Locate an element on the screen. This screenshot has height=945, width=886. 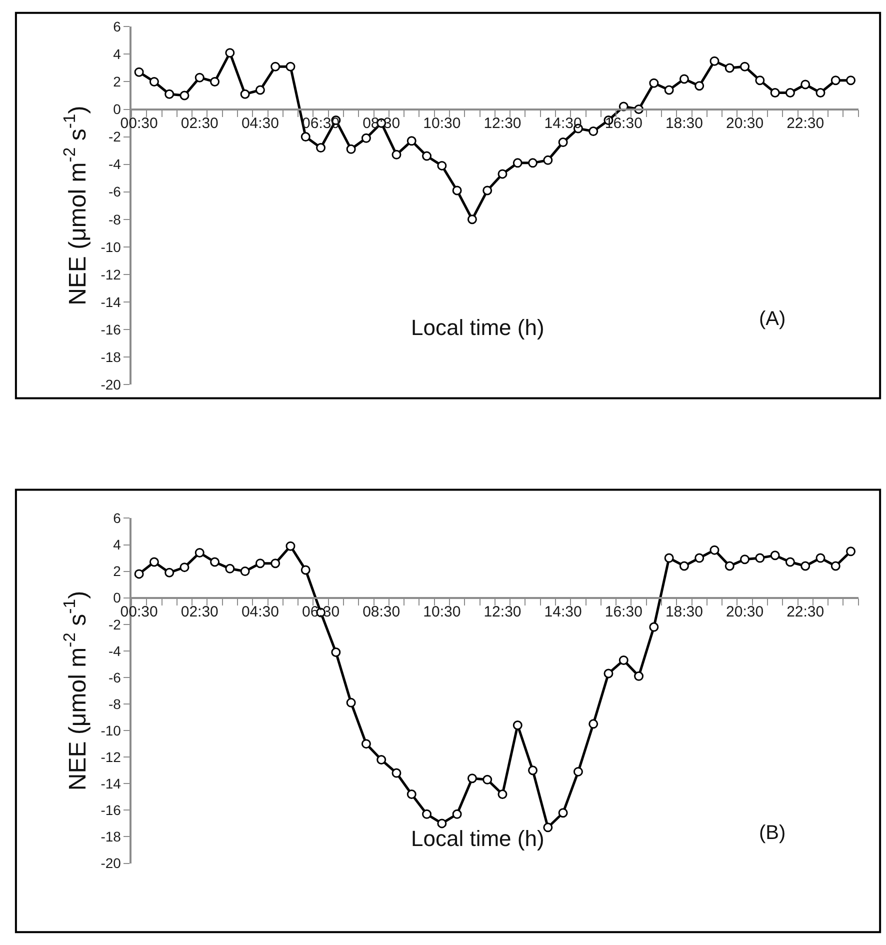
x-tick-label: 08:30 is located at coordinates (381, 612).